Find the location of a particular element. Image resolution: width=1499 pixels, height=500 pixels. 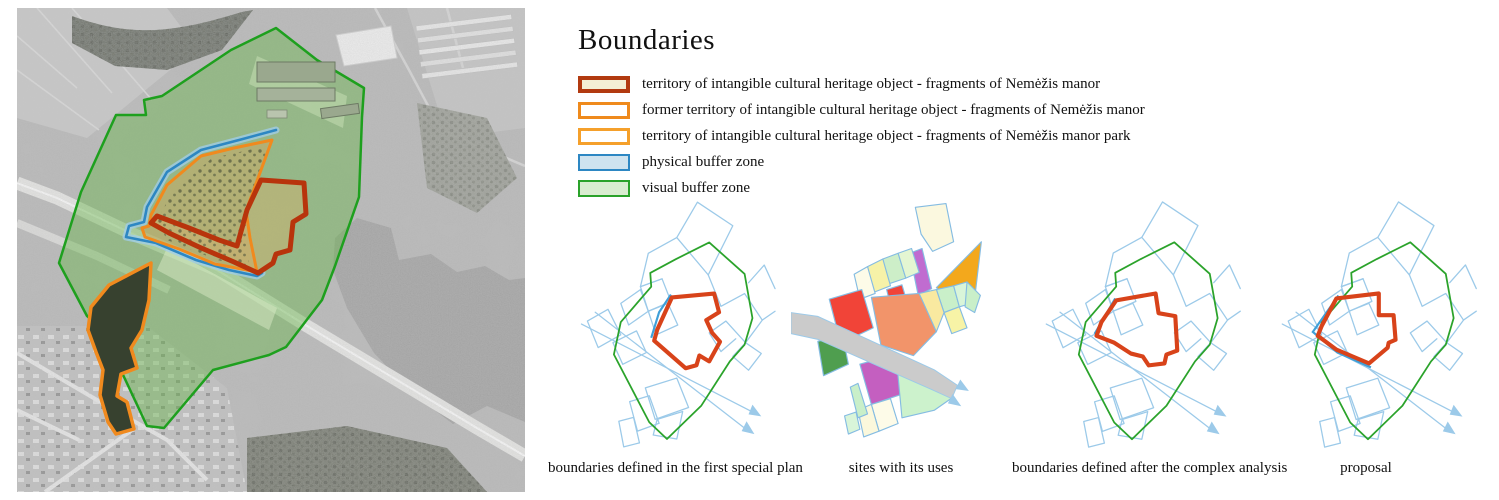

legend-swatch-physical-buffer is located at coordinates (604, 162).